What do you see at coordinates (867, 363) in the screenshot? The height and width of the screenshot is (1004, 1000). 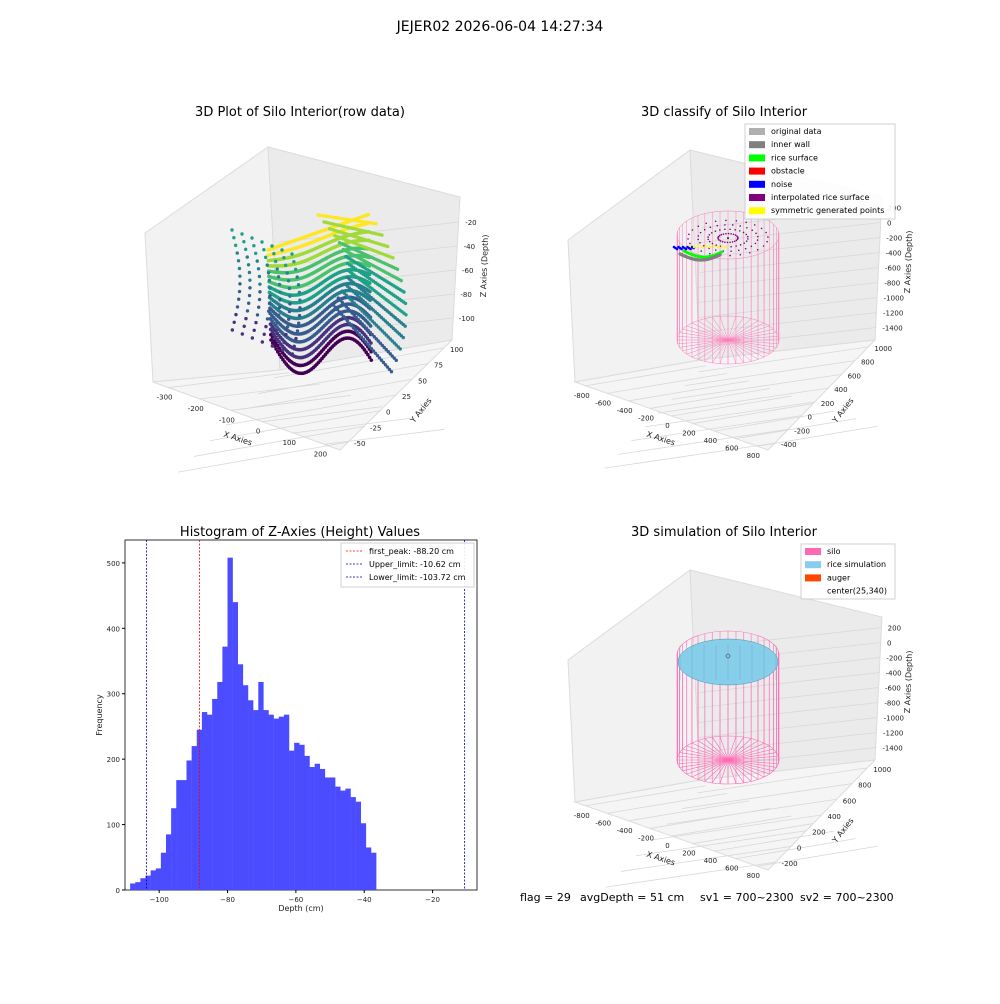 I see `classify-y-tick: 800` at bounding box center [867, 363].